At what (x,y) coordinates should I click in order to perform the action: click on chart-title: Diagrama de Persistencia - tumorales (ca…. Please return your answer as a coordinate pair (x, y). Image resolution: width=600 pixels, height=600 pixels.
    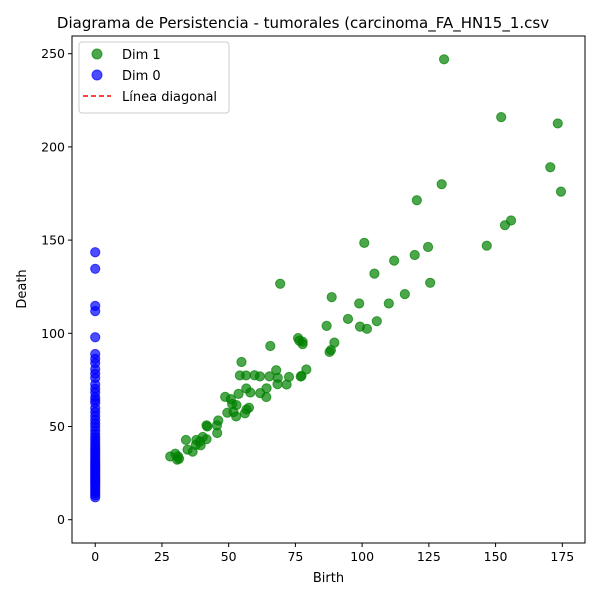
    Looking at the image, I should click on (303, 23).